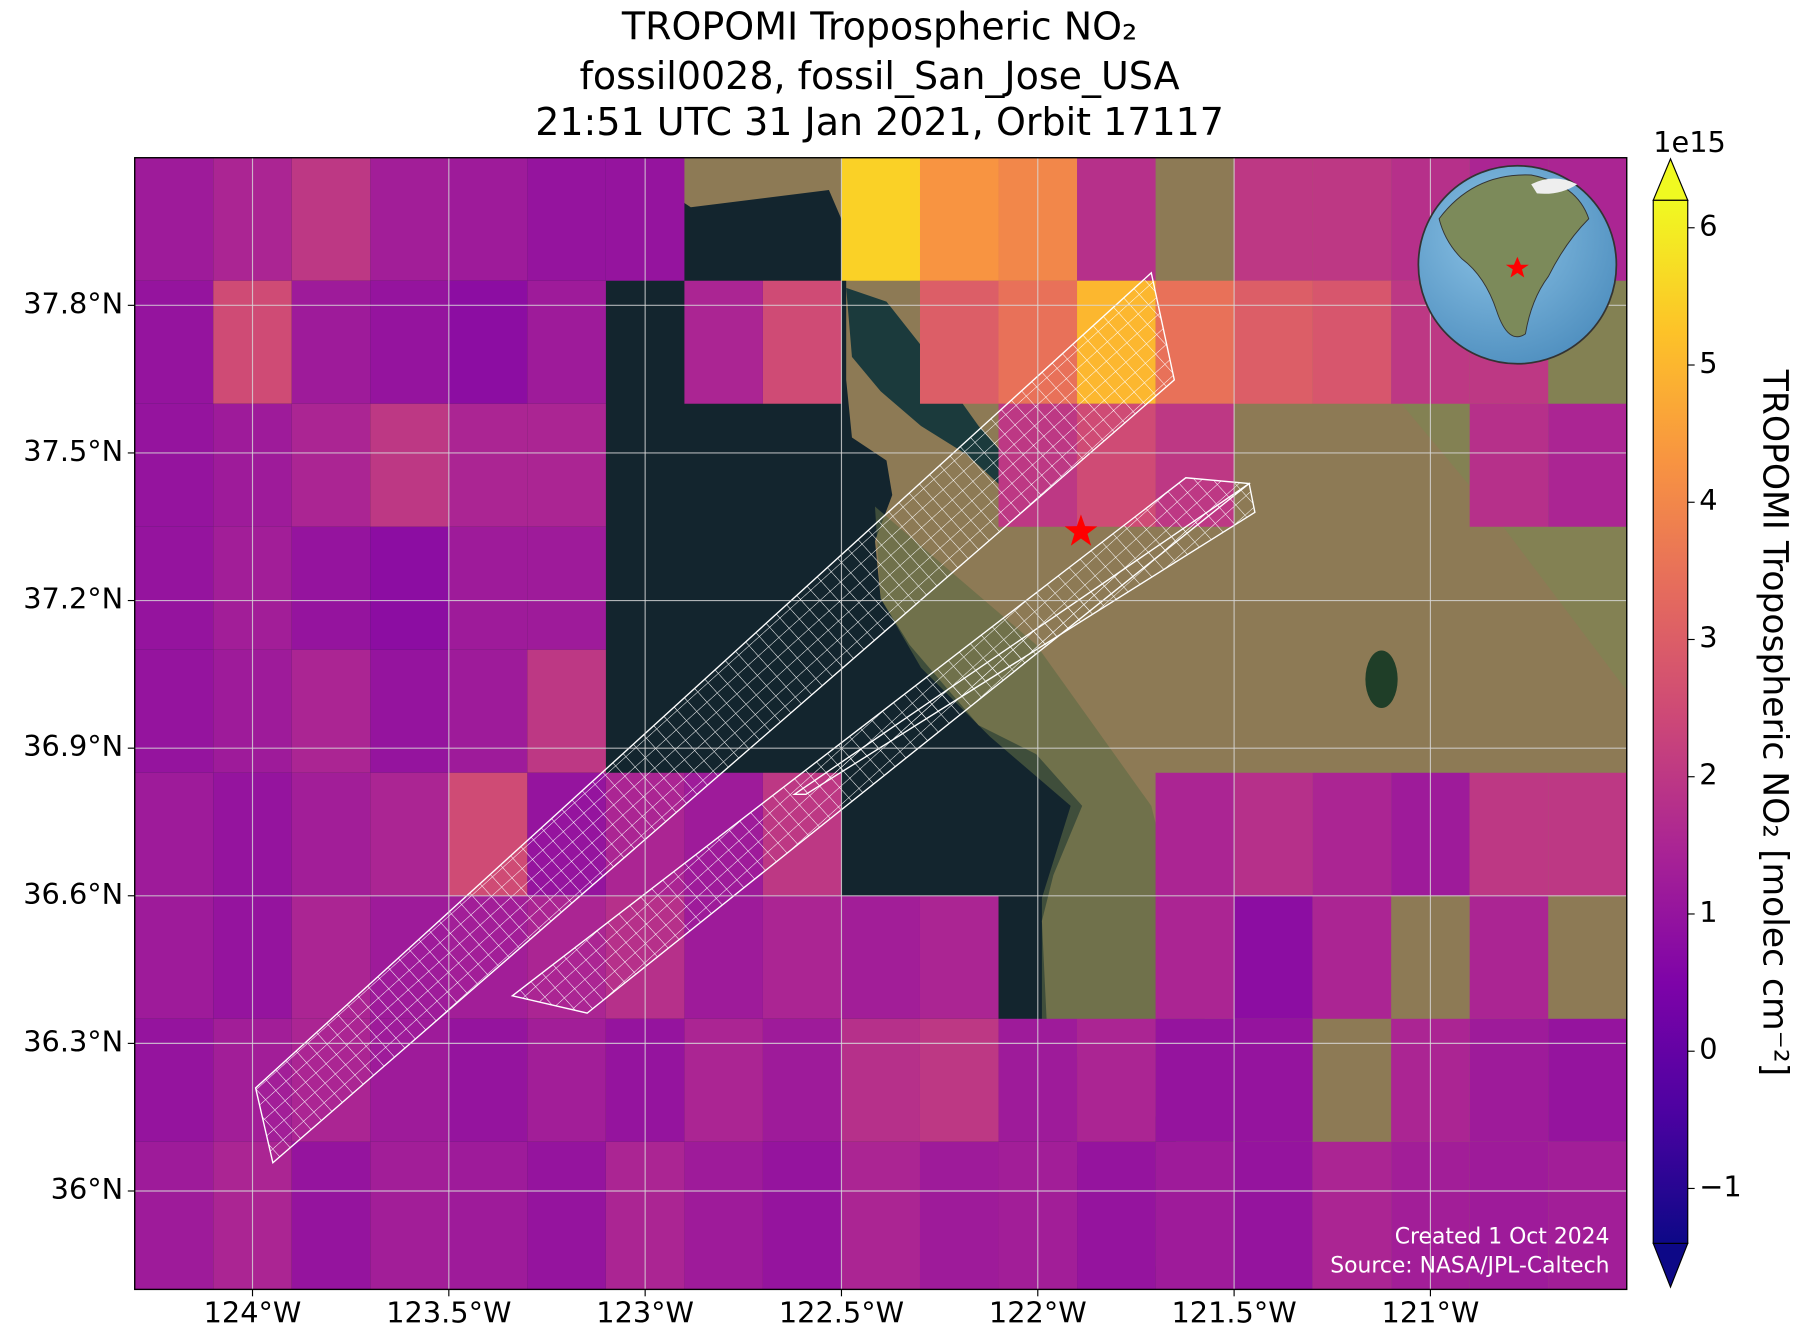 This screenshot has height=1332, width=1796. I want to click on colorbar-tick-label: 1, so click(1708, 912).